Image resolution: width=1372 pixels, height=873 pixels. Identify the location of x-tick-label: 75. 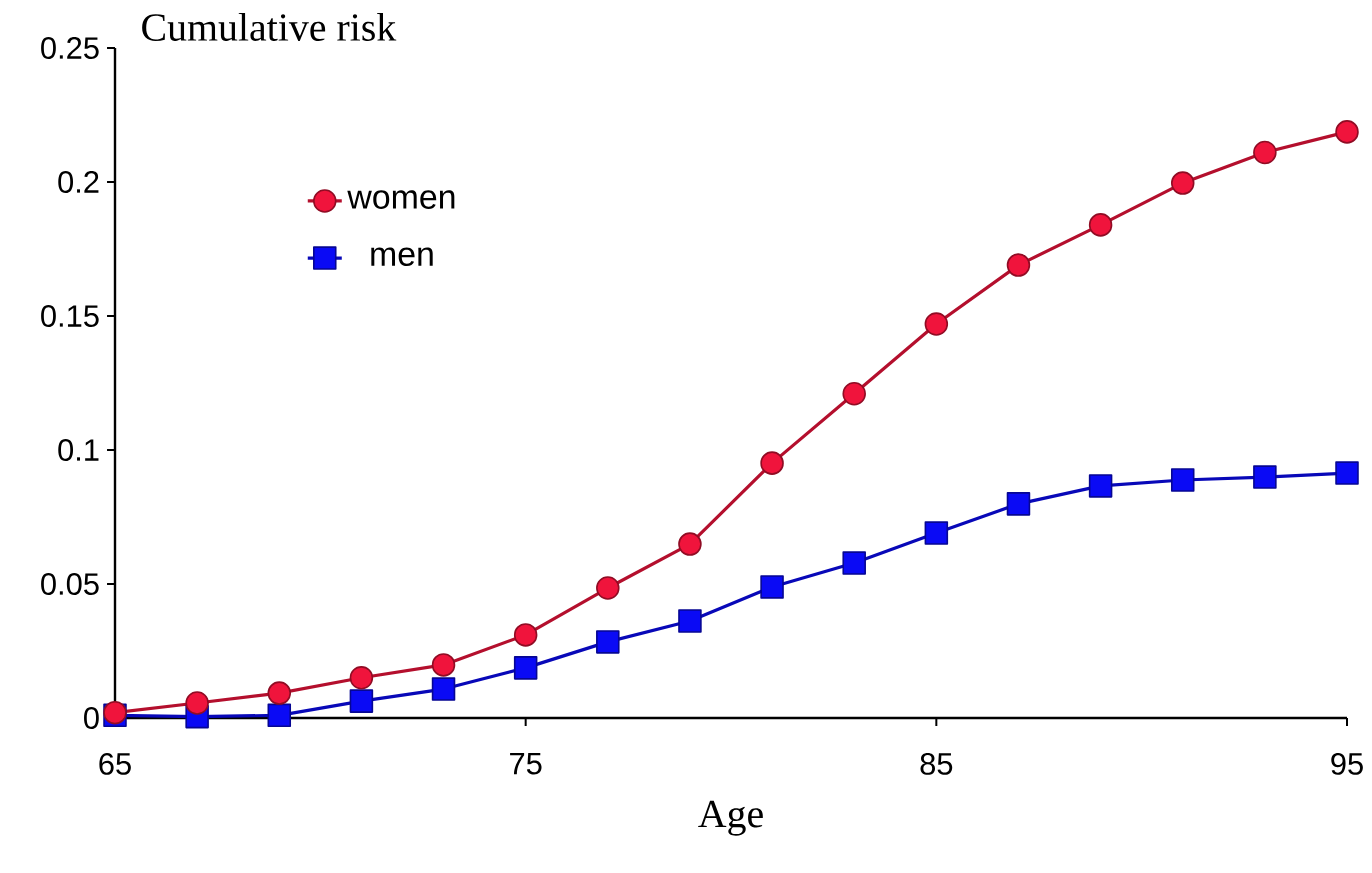
(526, 763).